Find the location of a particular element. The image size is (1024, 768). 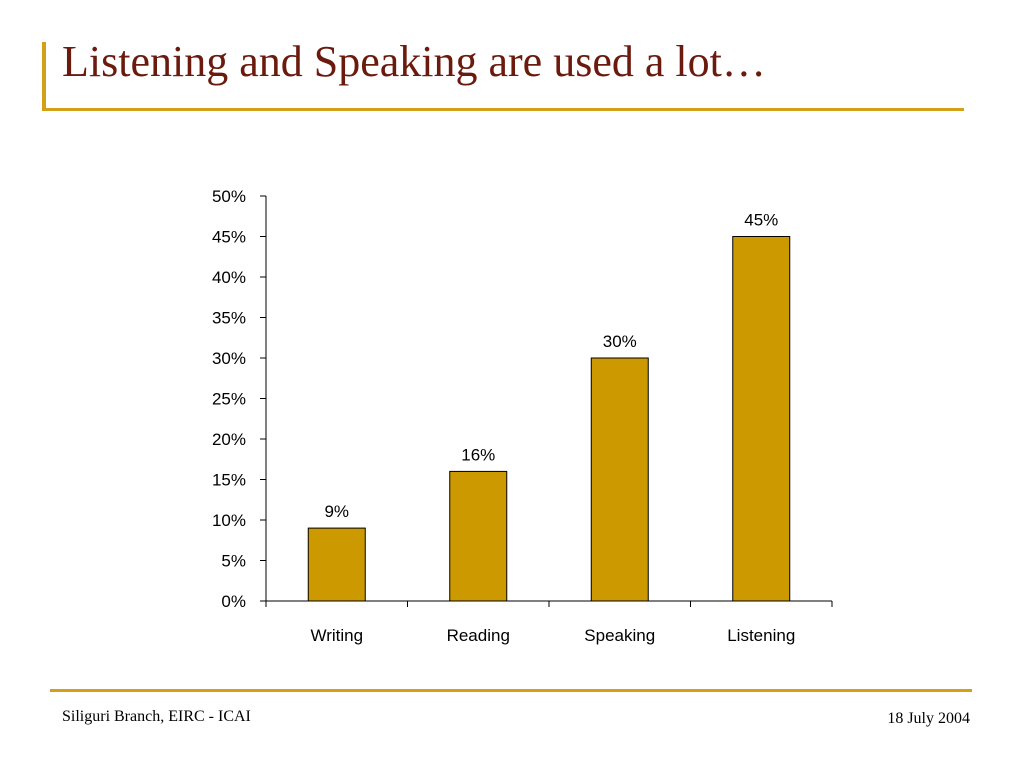

y-tick-label: 5% is located at coordinates (233, 561).